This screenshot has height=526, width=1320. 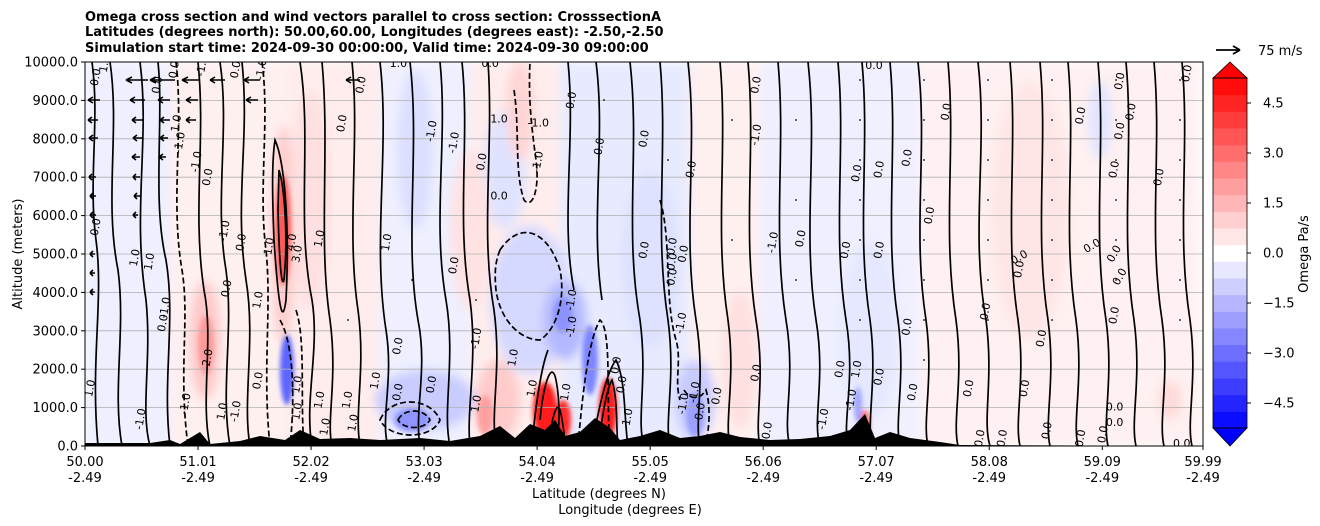 What do you see at coordinates (537, 161) in the screenshot?
I see `contour-label-54: -1.0` at bounding box center [537, 161].